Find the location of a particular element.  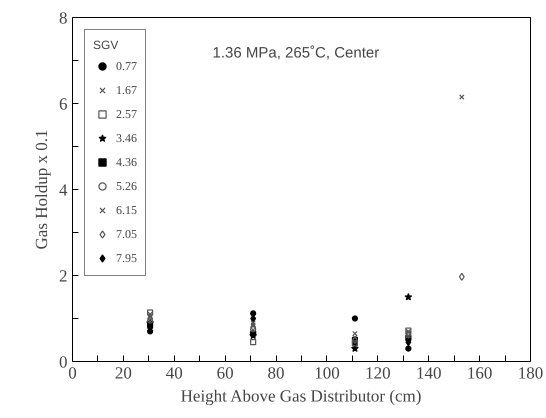

legend-title: SGV is located at coordinates (106, 45).